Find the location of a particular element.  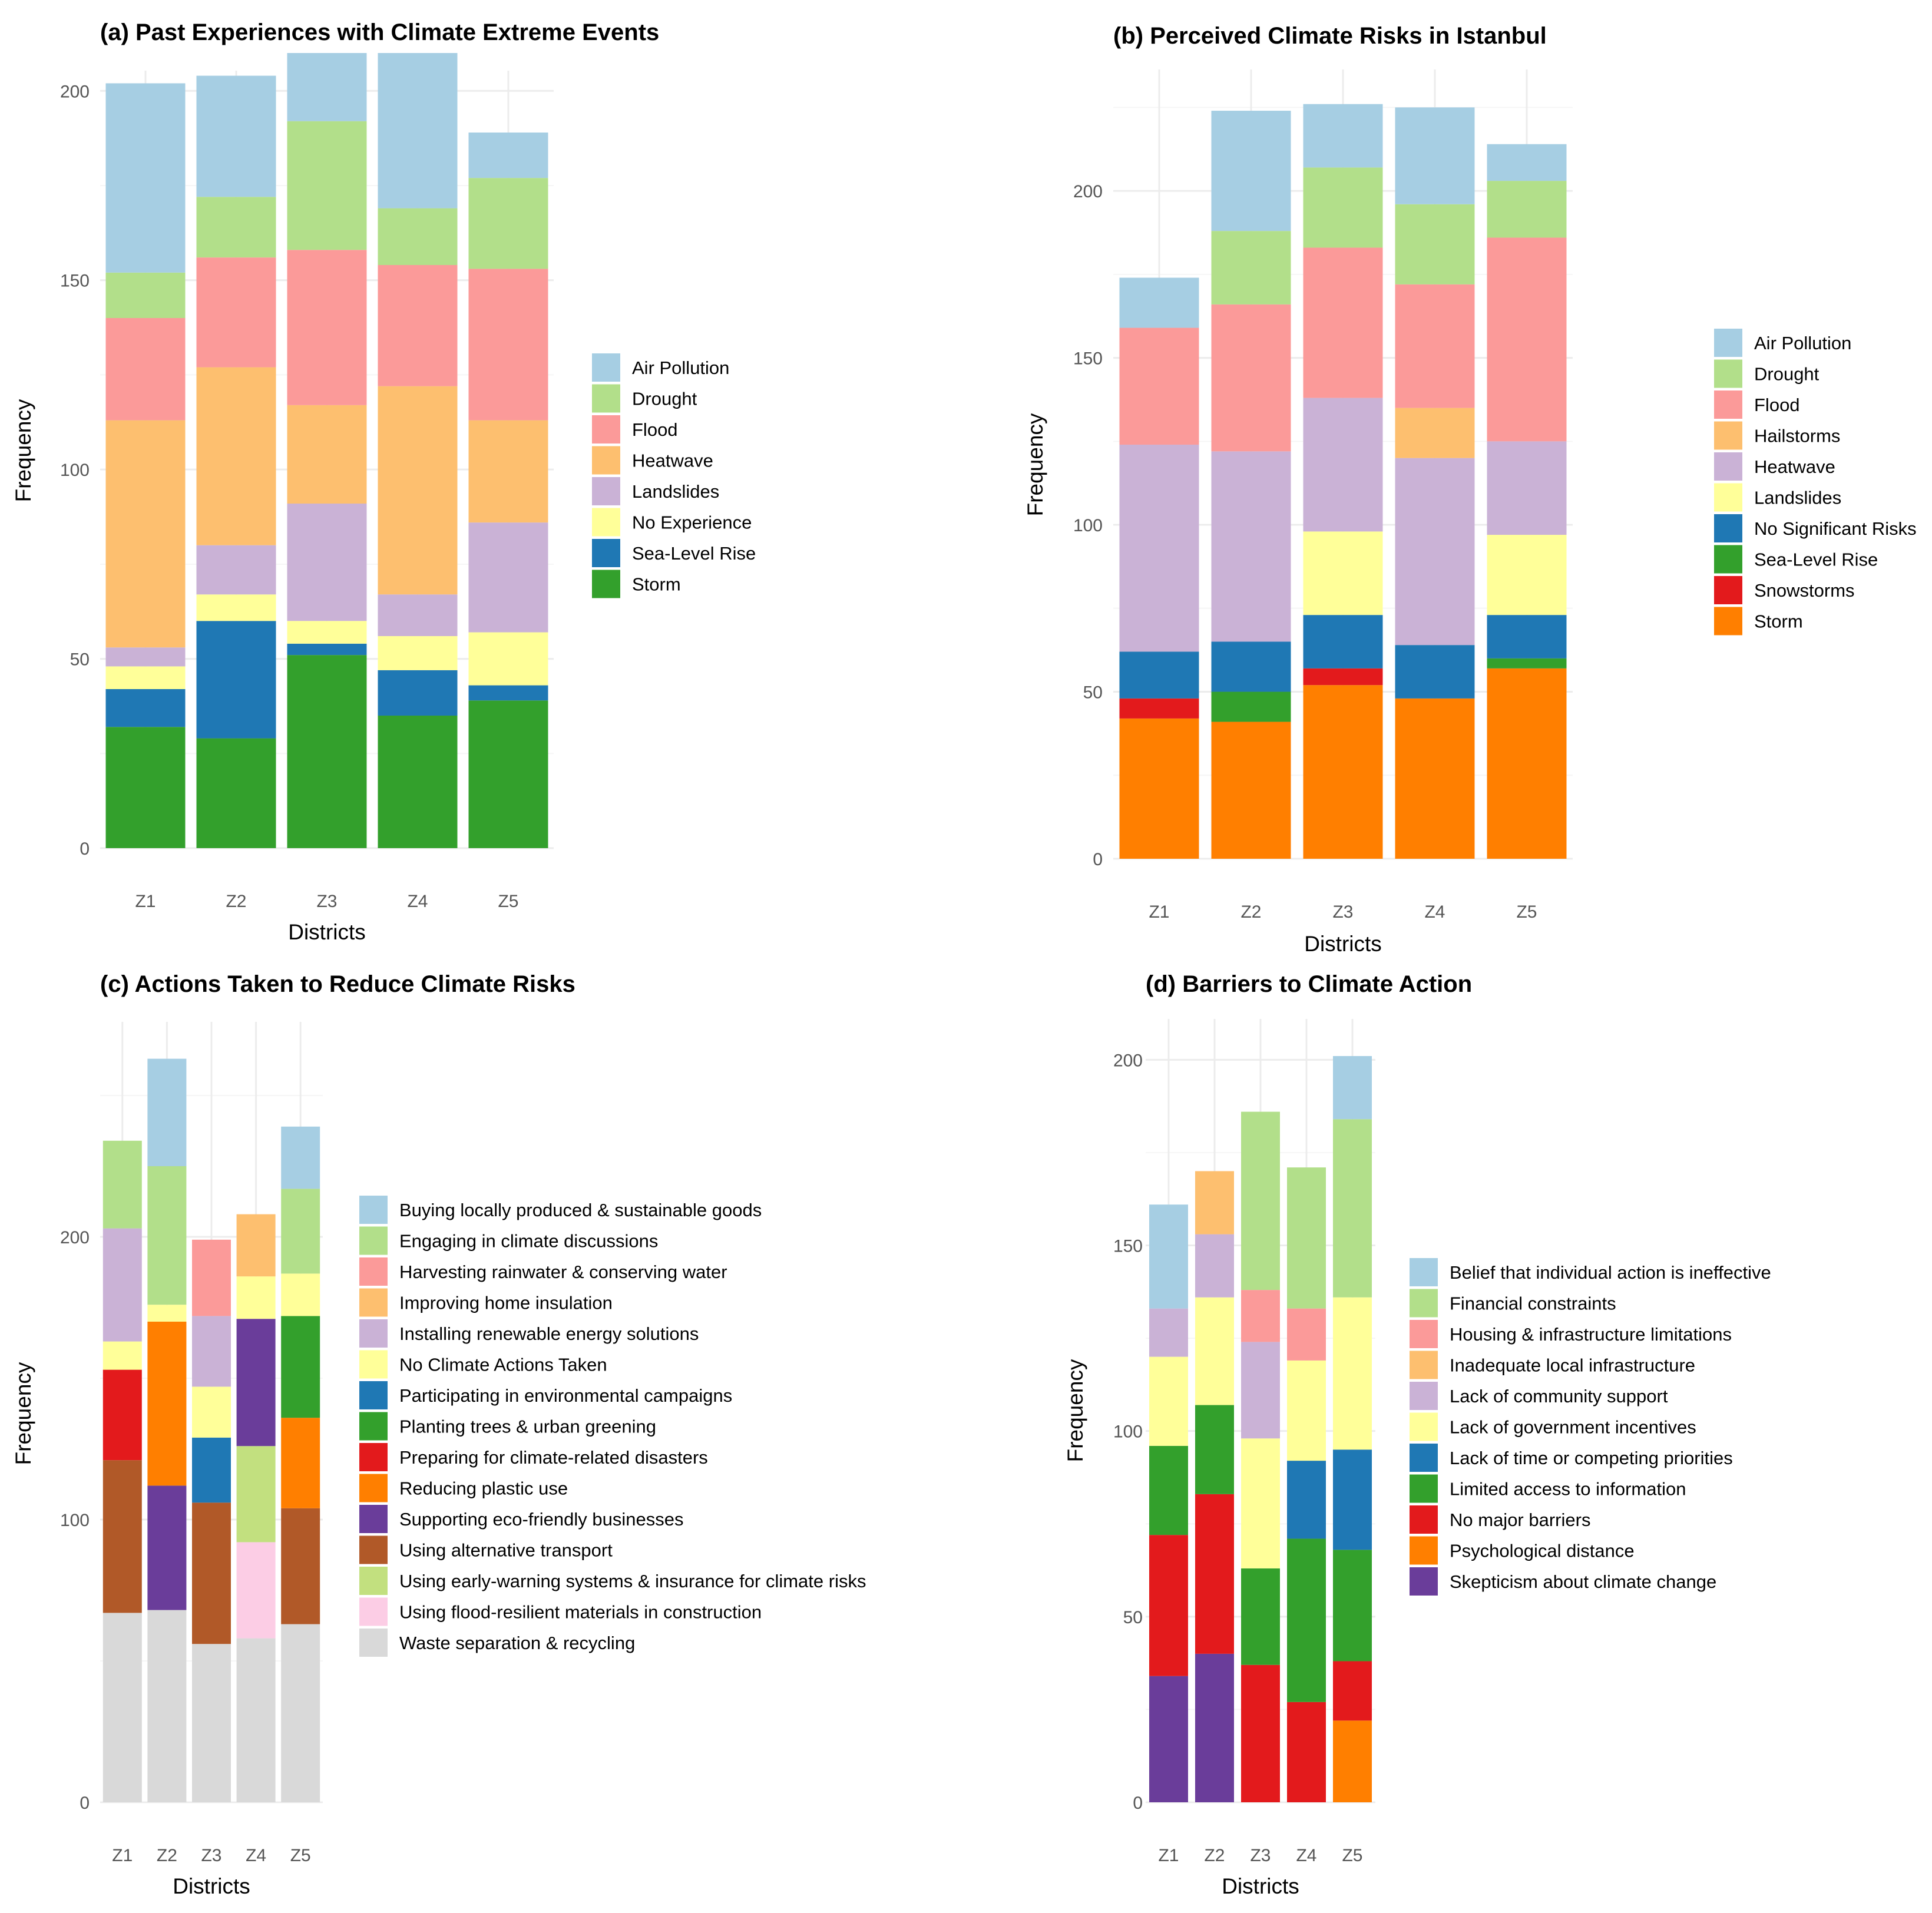

legend-label: Lack of community support is located at coordinates (1559, 1396).